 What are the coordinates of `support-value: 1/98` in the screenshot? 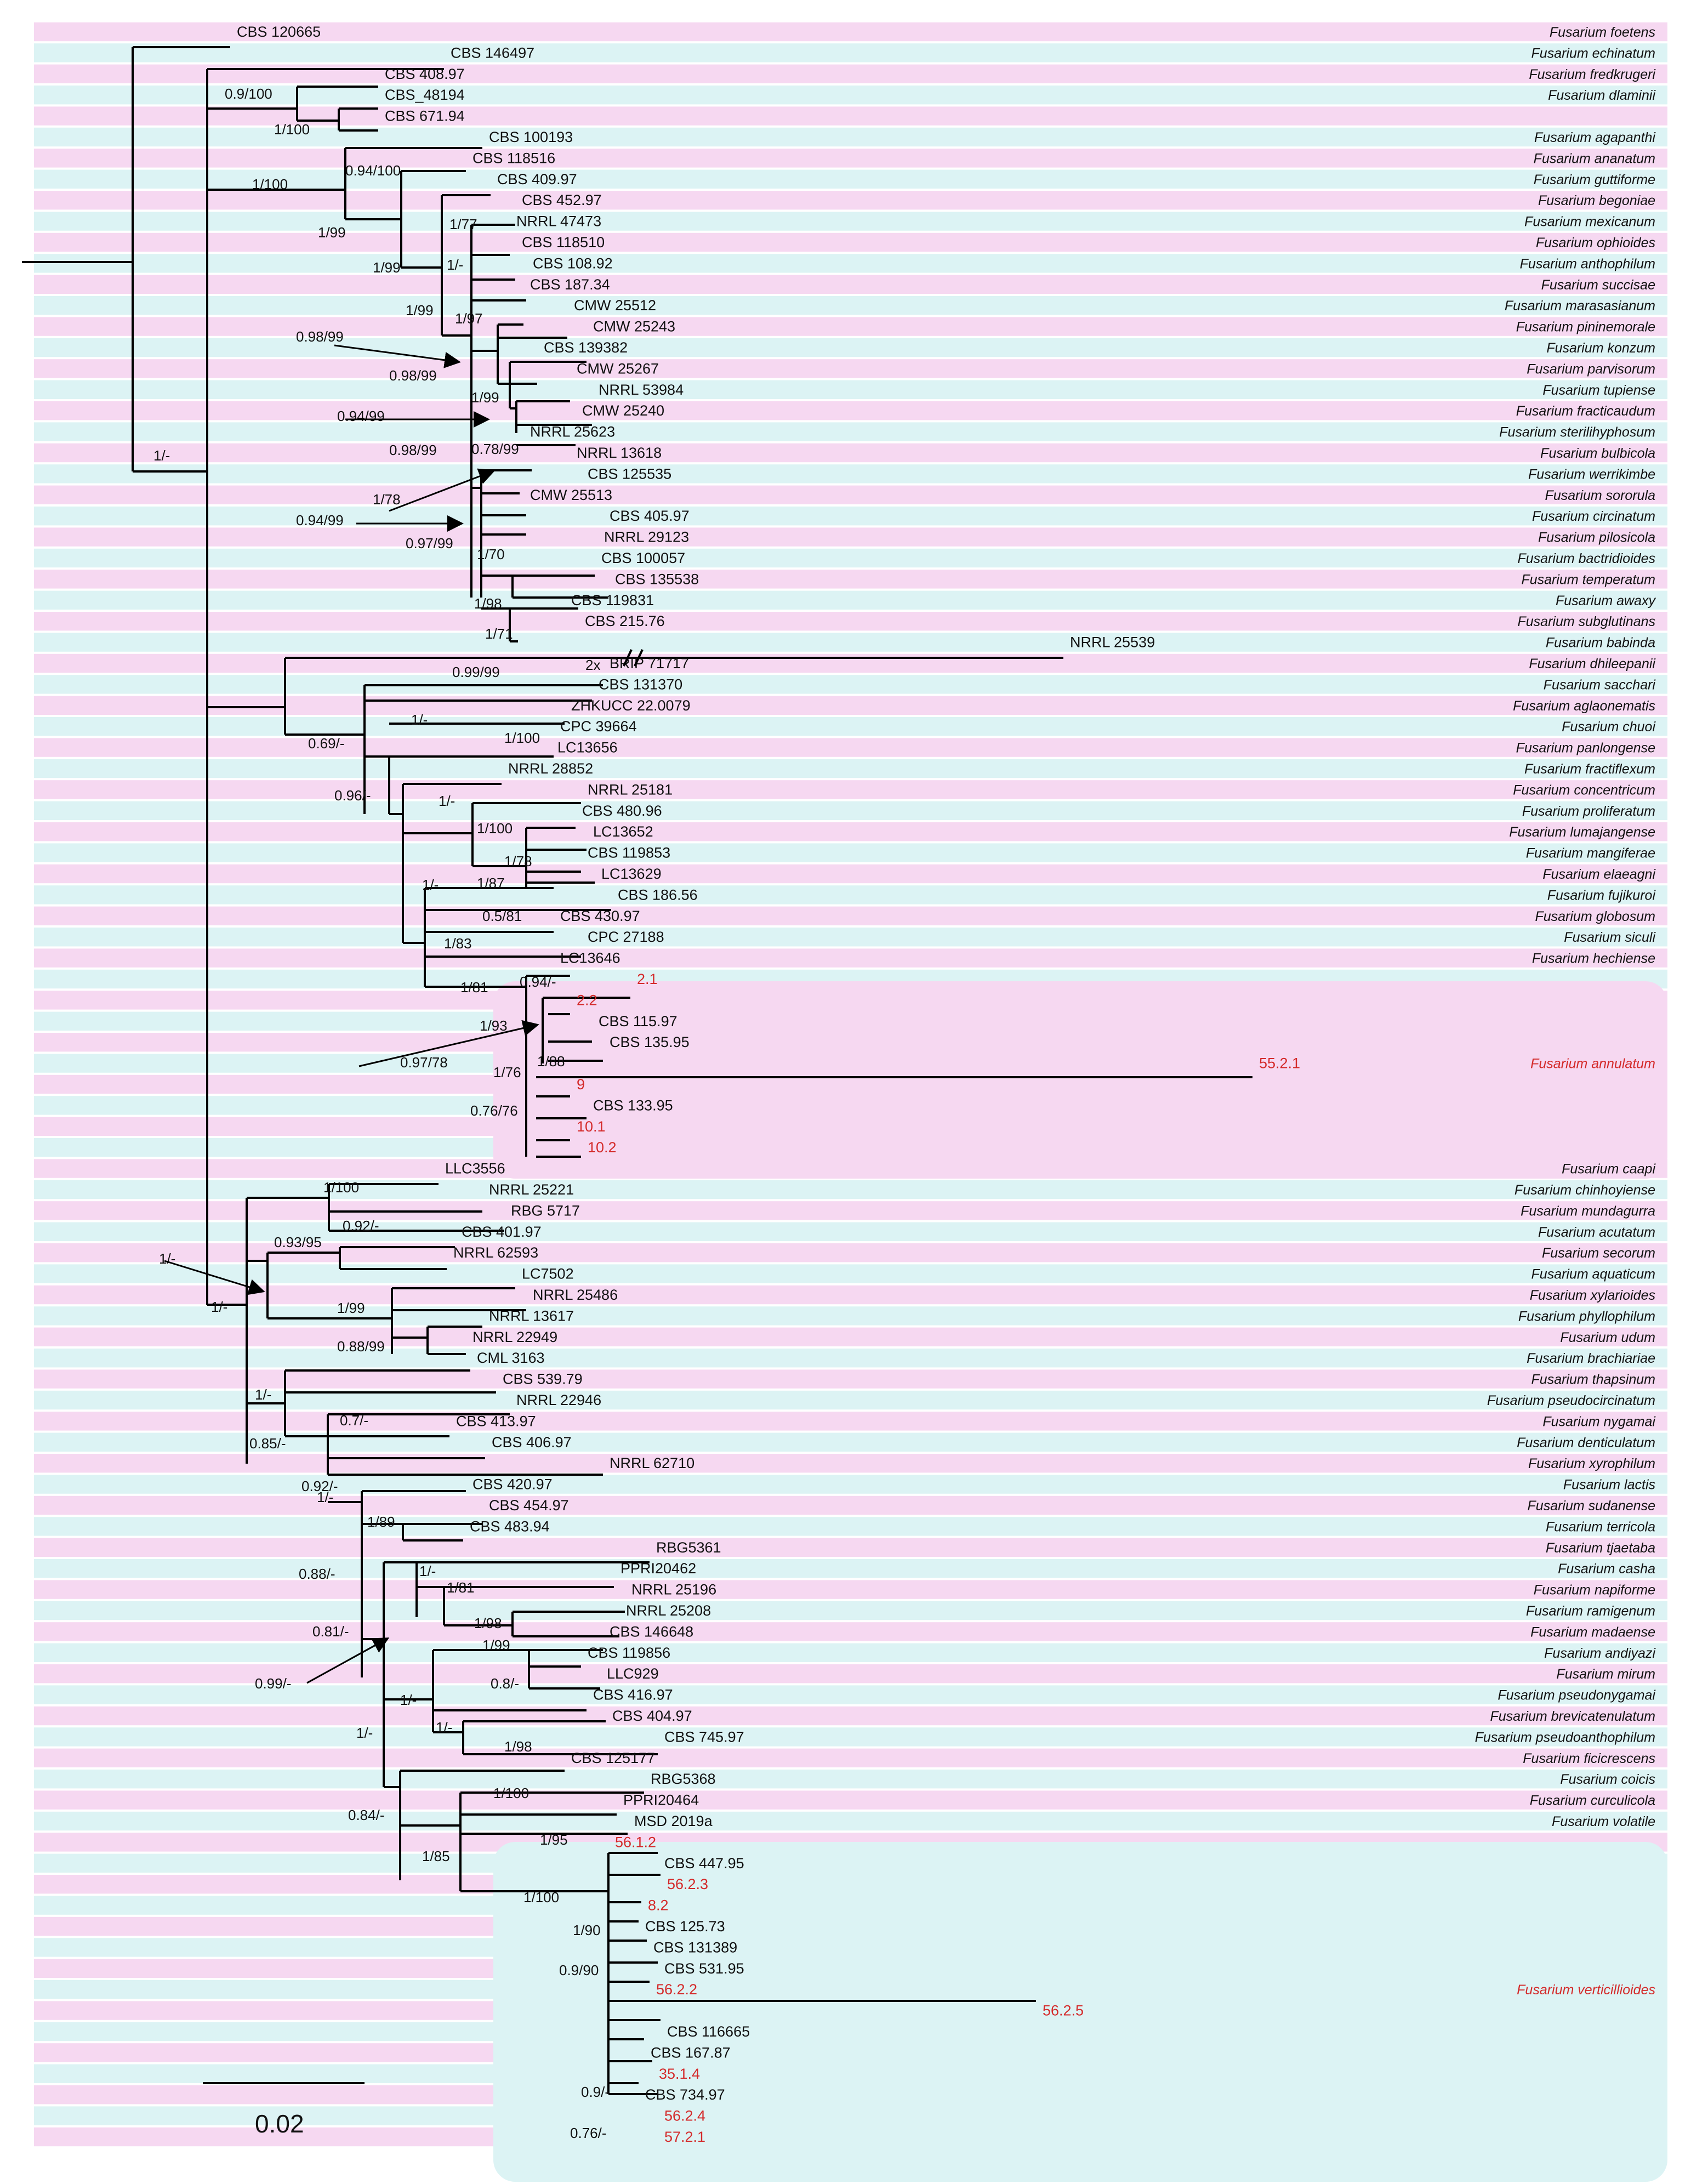 It's located at (518, 1746).